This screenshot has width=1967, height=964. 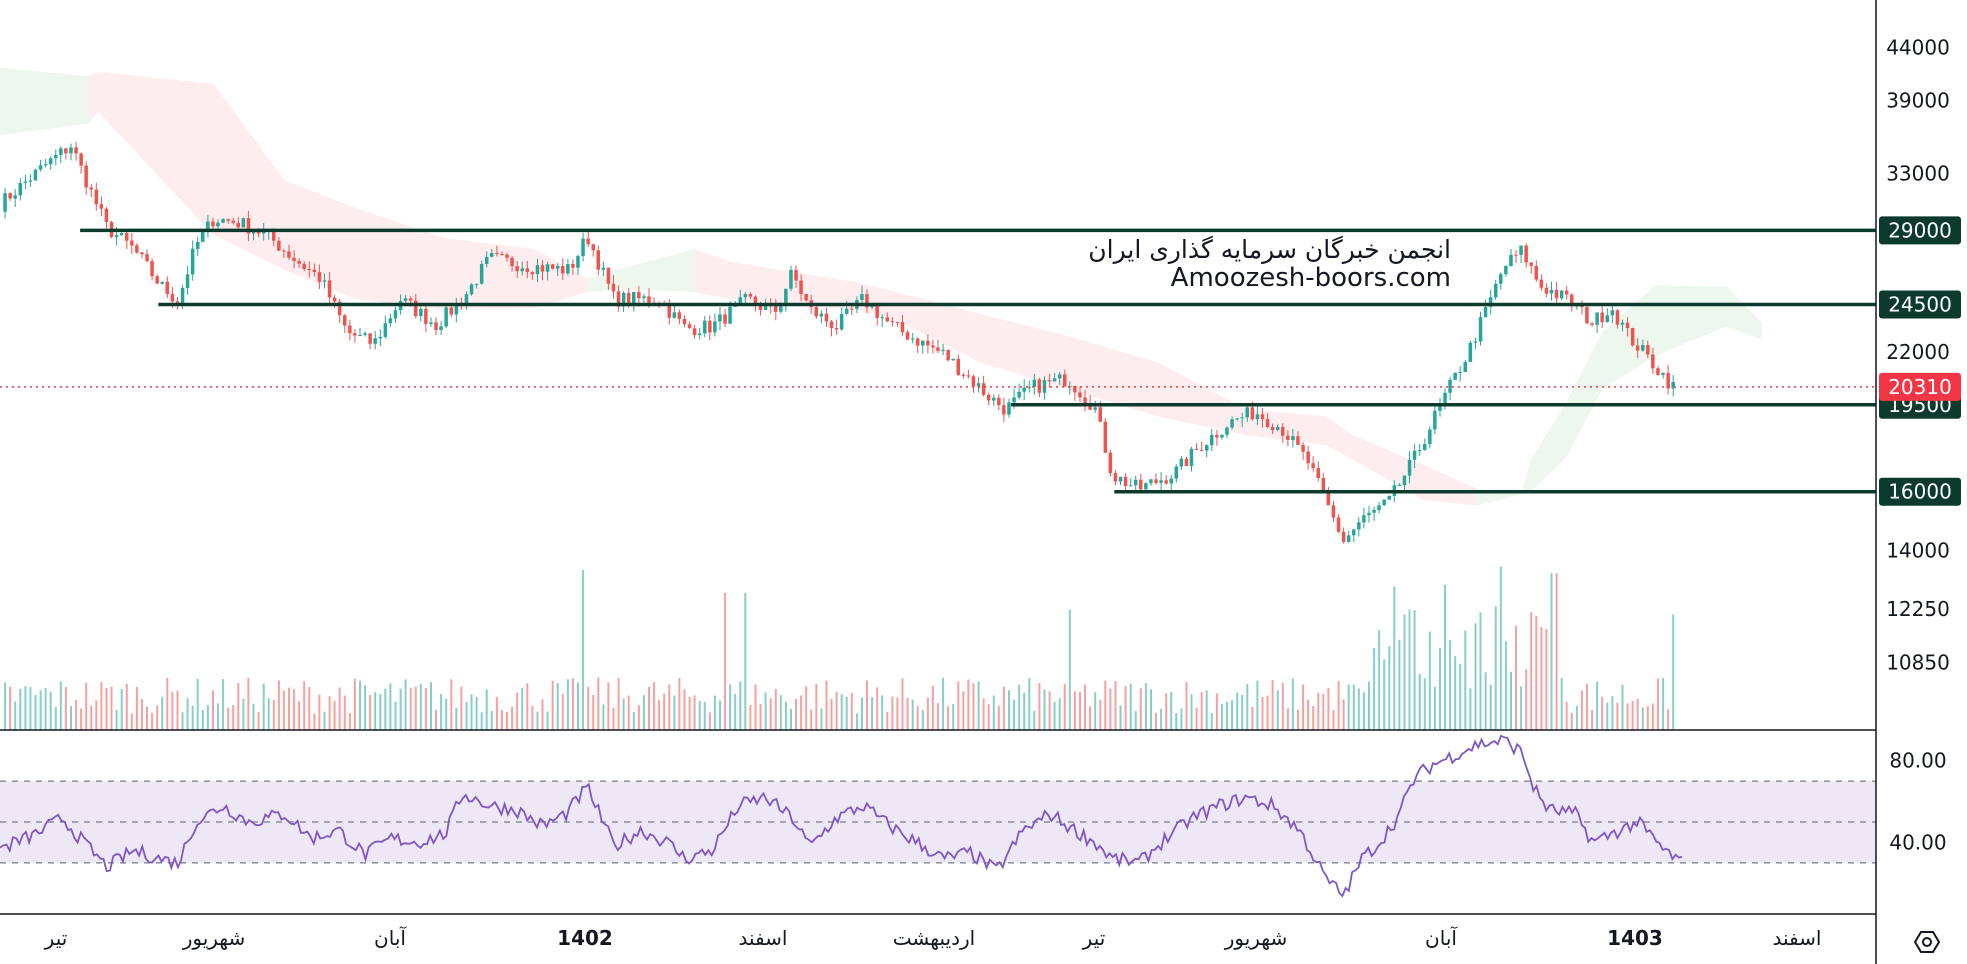 What do you see at coordinates (1920, 305) in the screenshot?
I see `price-tag-label: 24500` at bounding box center [1920, 305].